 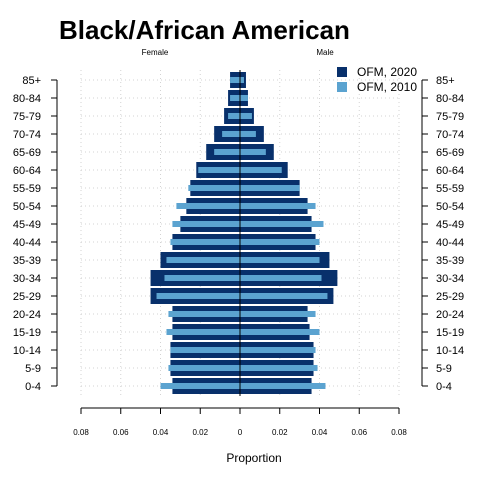 What do you see at coordinates (240, 432) in the screenshot?
I see `x-tick-label: 0` at bounding box center [240, 432].